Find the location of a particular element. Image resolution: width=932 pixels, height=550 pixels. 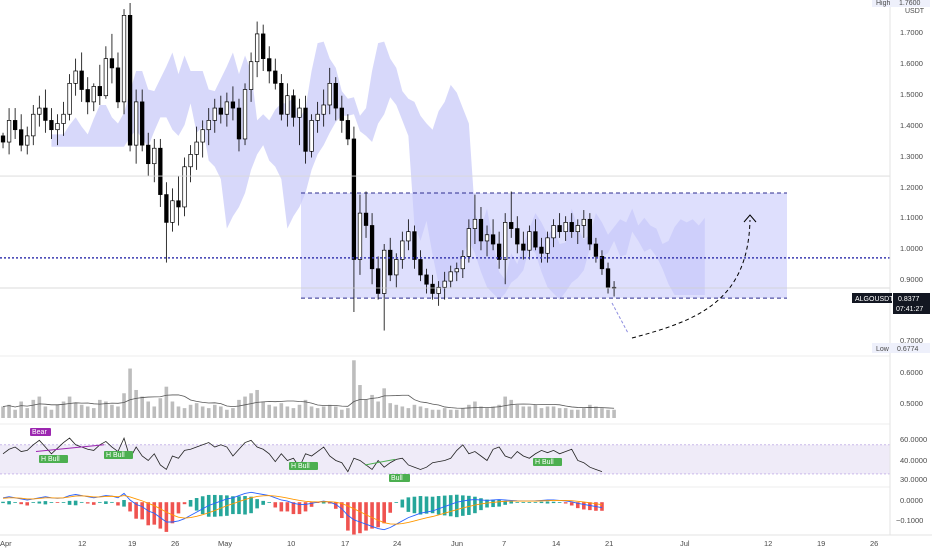

time-tick: 26 is located at coordinates (175, 543).